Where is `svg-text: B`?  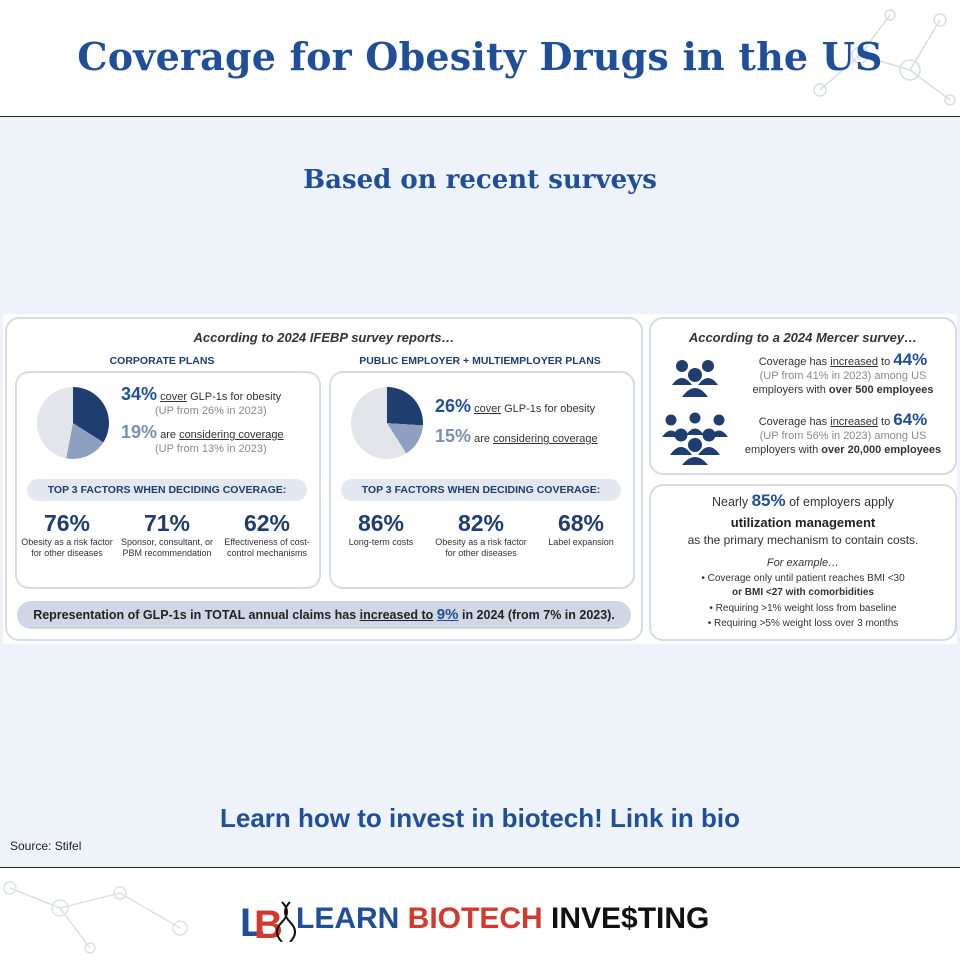
svg-text: B is located at coordinates (268, 922).